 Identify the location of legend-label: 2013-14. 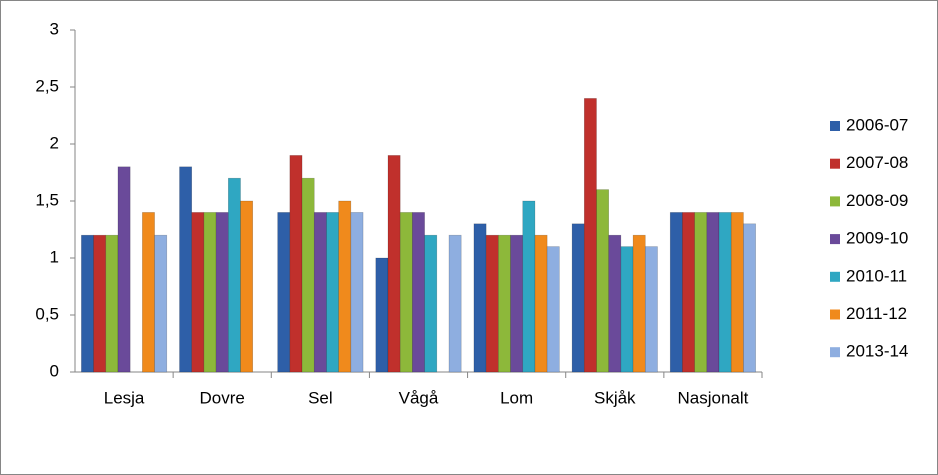
(877, 351).